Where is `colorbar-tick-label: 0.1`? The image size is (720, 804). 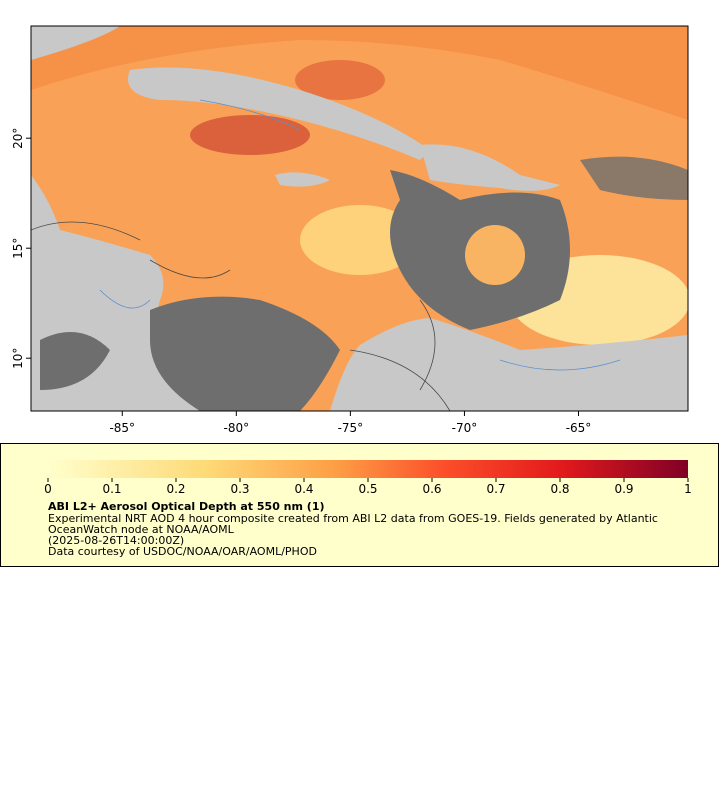
colorbar-tick-label: 0.1 is located at coordinates (111, 489).